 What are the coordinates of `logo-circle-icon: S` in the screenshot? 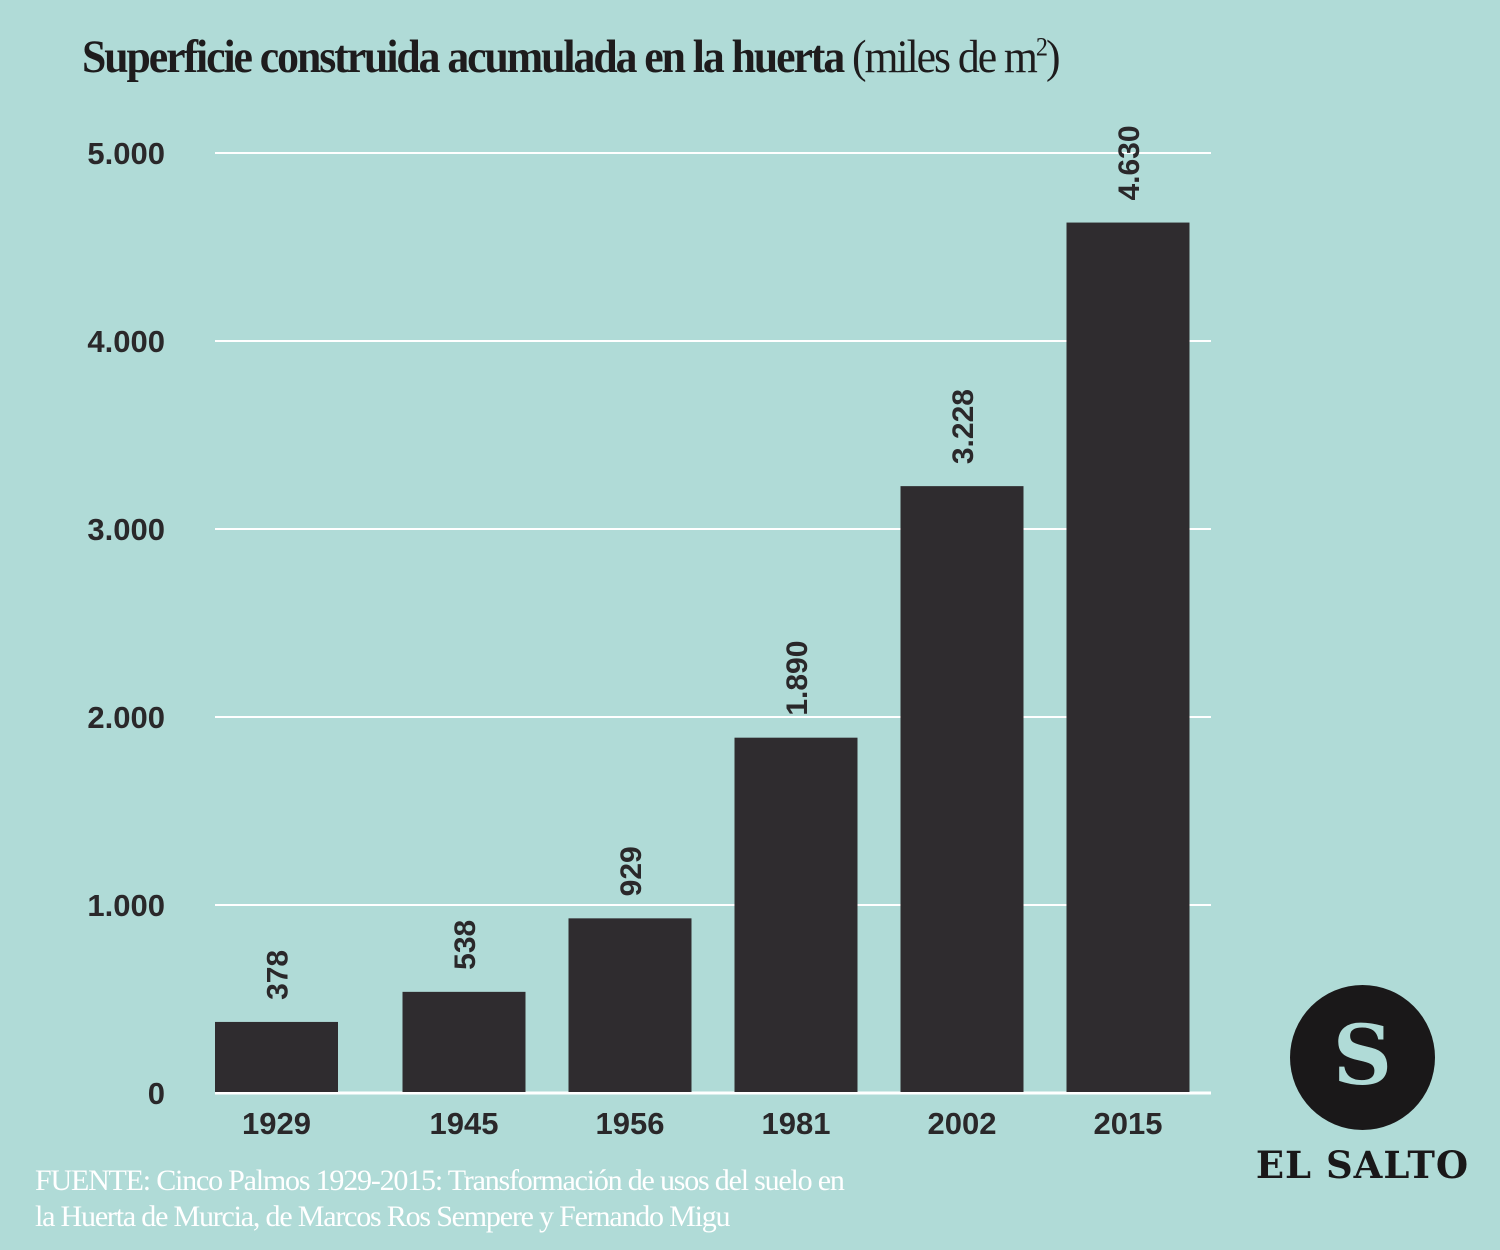 It's located at (1362, 1057).